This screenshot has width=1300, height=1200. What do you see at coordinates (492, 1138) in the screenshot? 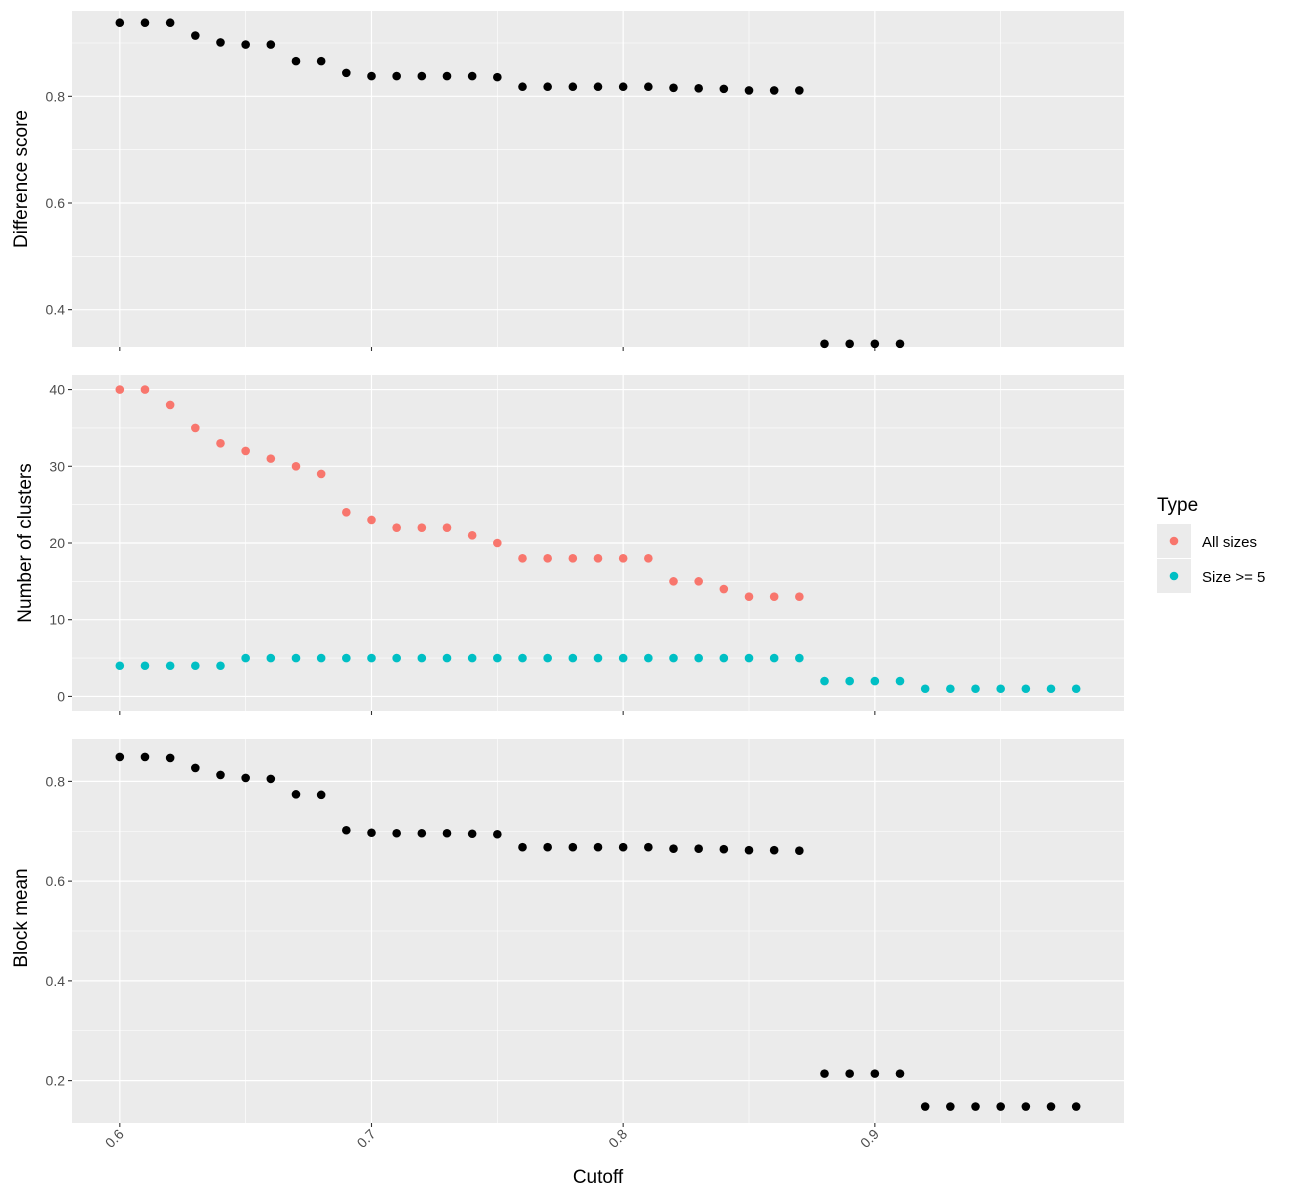
I see `x-axis: 0.6 0.7 0.8 0.9` at bounding box center [492, 1138].